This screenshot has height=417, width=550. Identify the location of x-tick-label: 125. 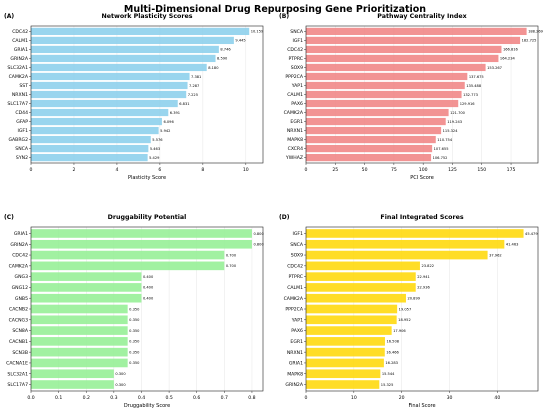
(452, 170).